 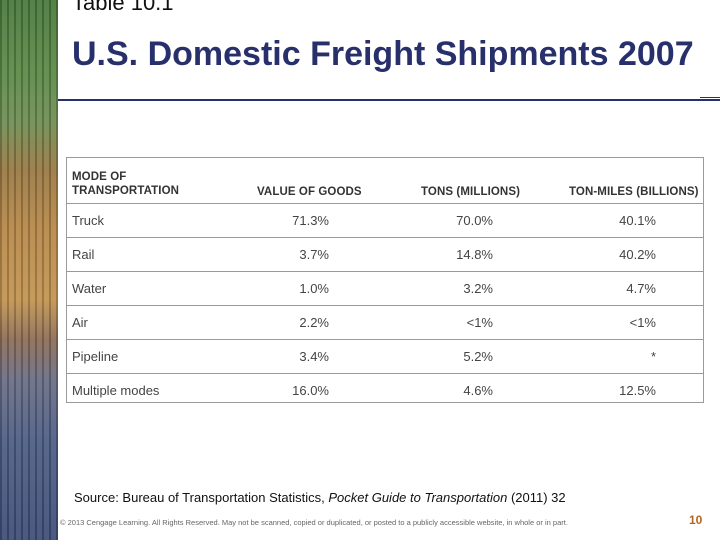 I want to click on header-mode-line1: MODE OF, so click(x=99, y=177).